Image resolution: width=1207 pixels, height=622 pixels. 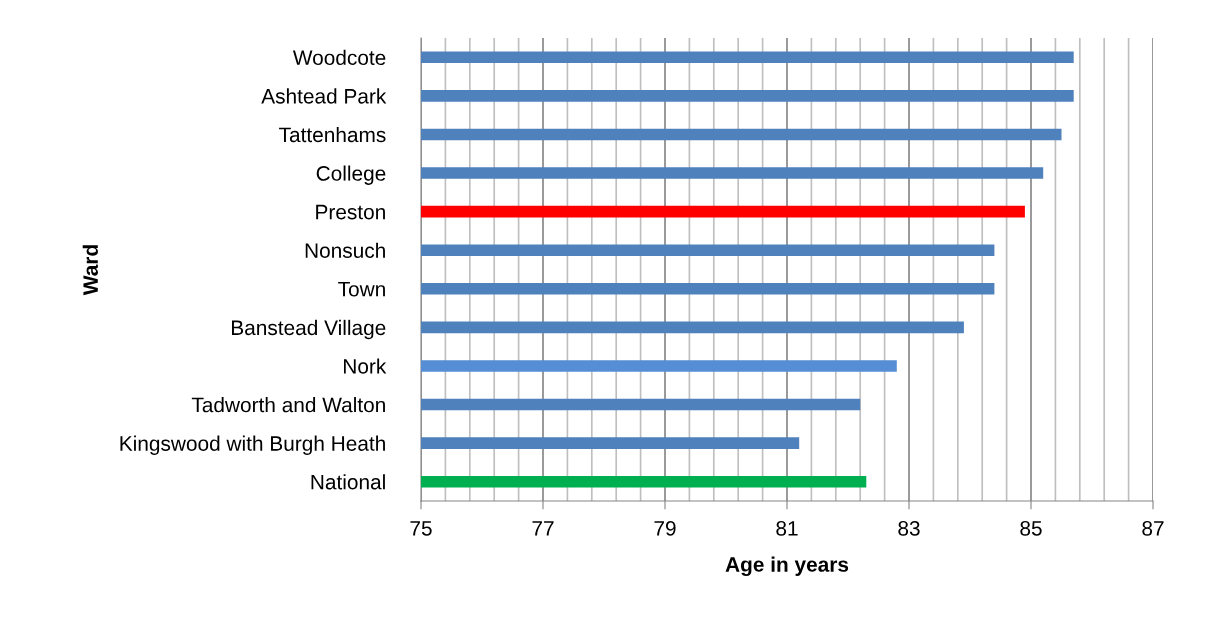 I want to click on x-tick-label: 85, so click(x=1031, y=528).